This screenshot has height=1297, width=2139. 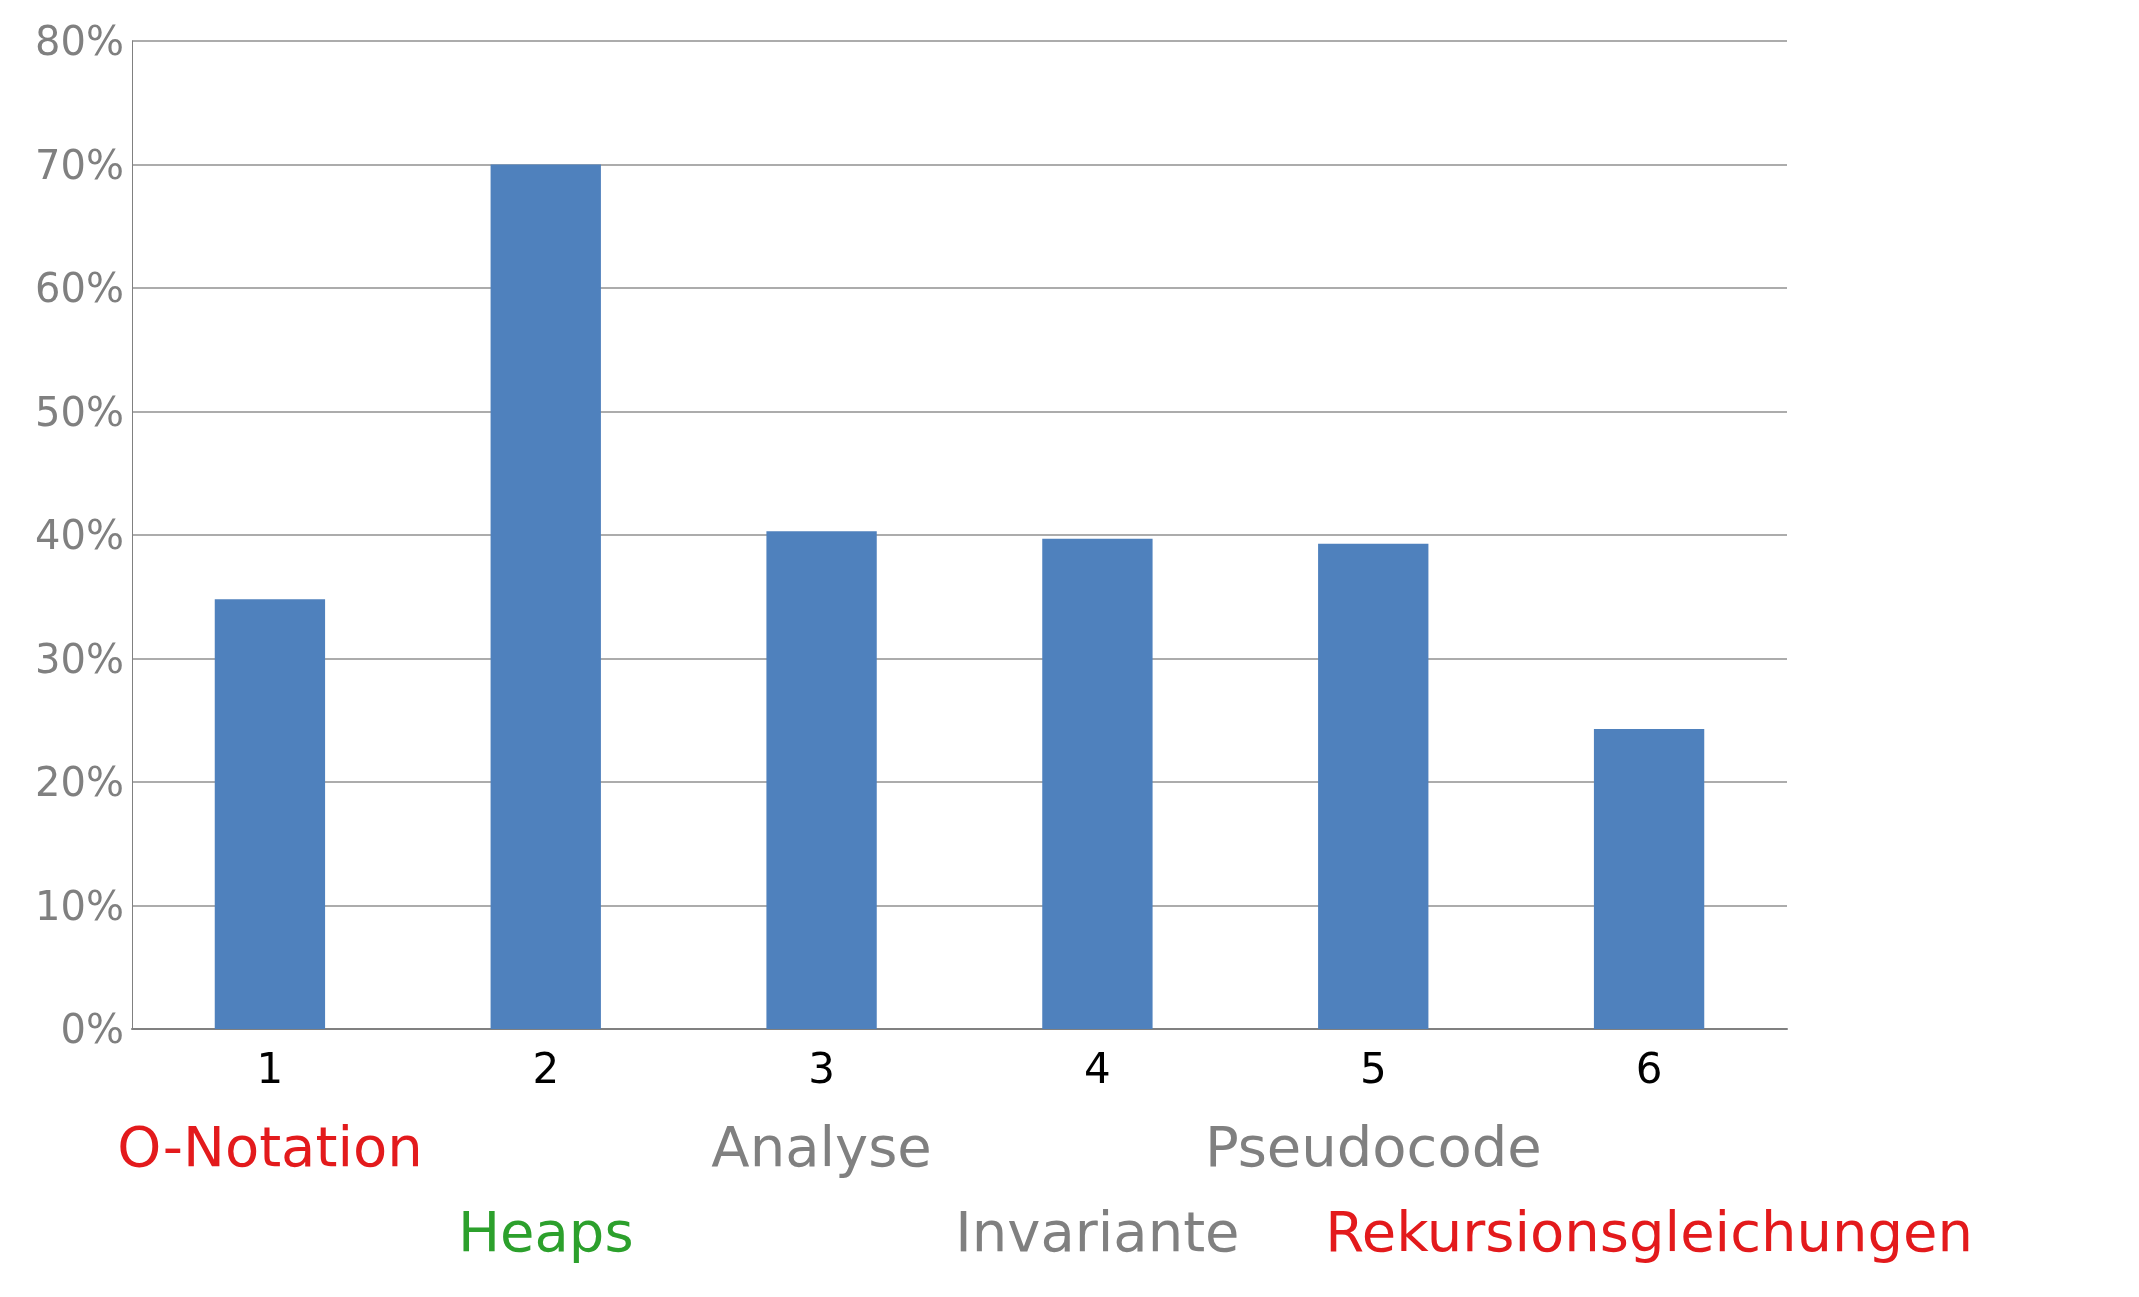 What do you see at coordinates (270, 1068) in the screenshot?
I see `x-tick-label: 1` at bounding box center [270, 1068].